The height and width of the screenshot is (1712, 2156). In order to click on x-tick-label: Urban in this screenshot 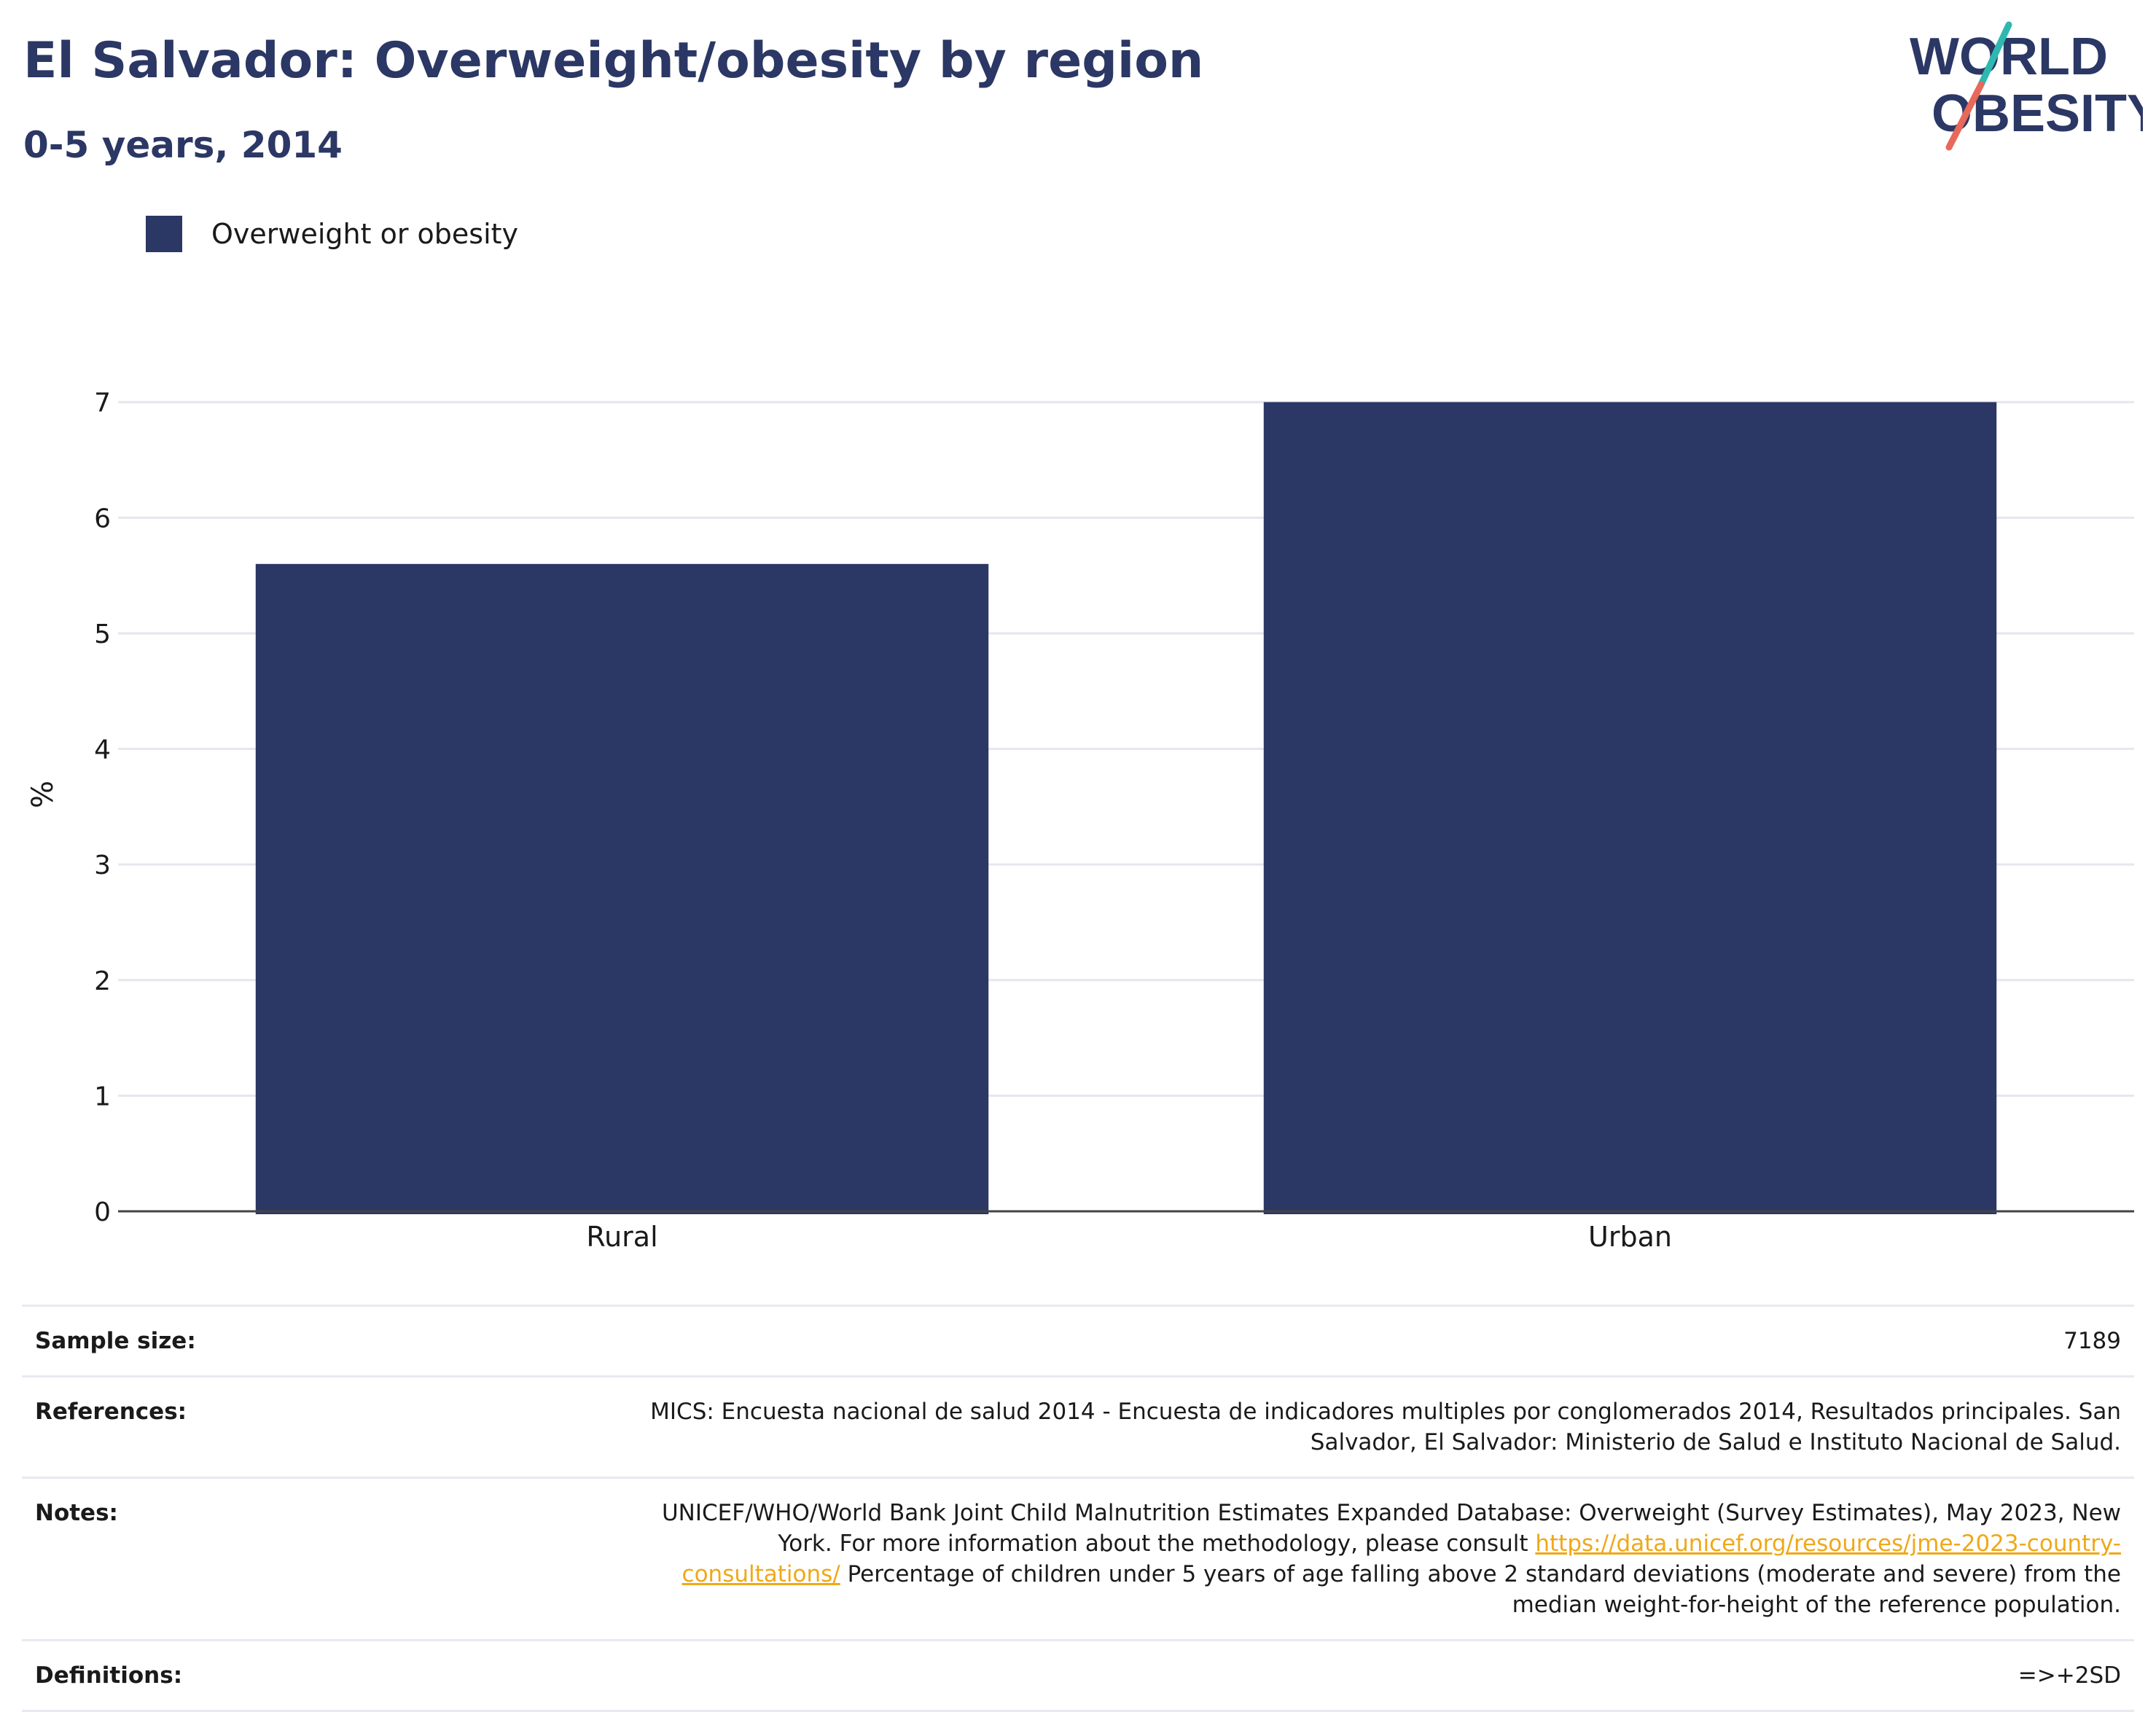, I will do `click(1630, 1237)`.